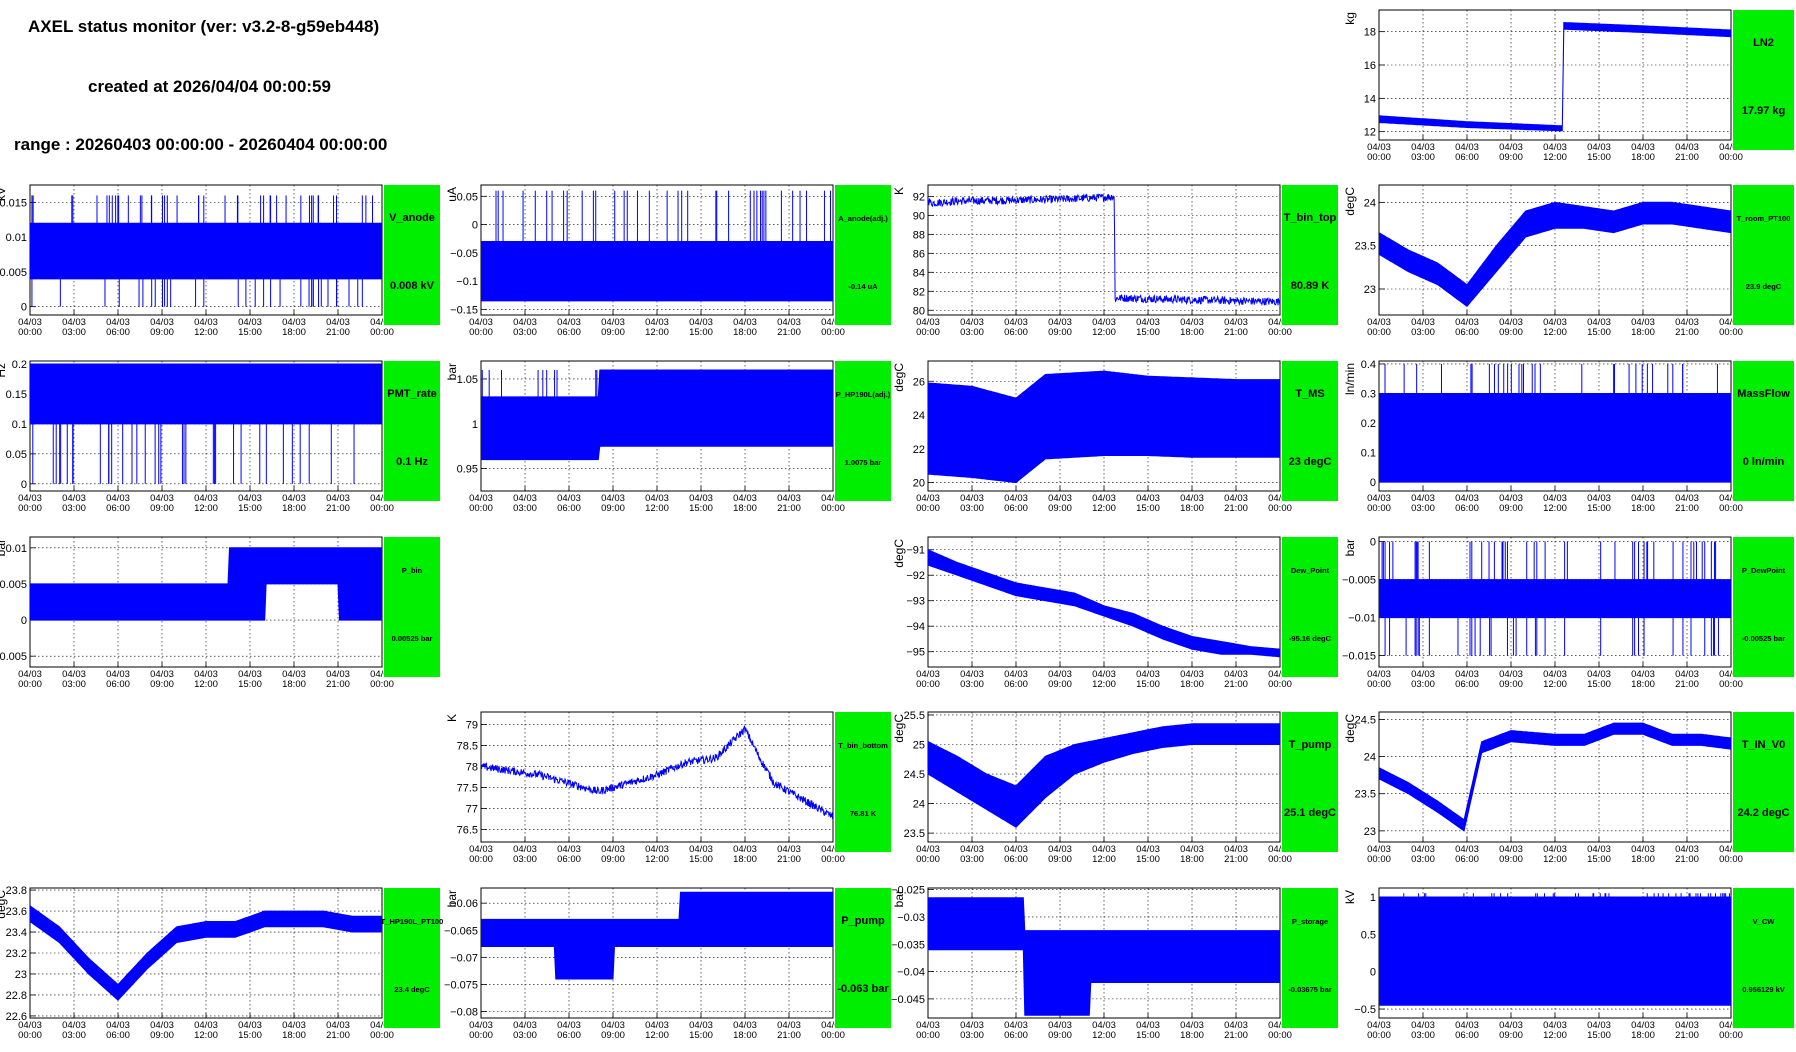  Describe the element at coordinates (1423, 157) in the screenshot. I see `x-tick-label: 03:00` at that location.